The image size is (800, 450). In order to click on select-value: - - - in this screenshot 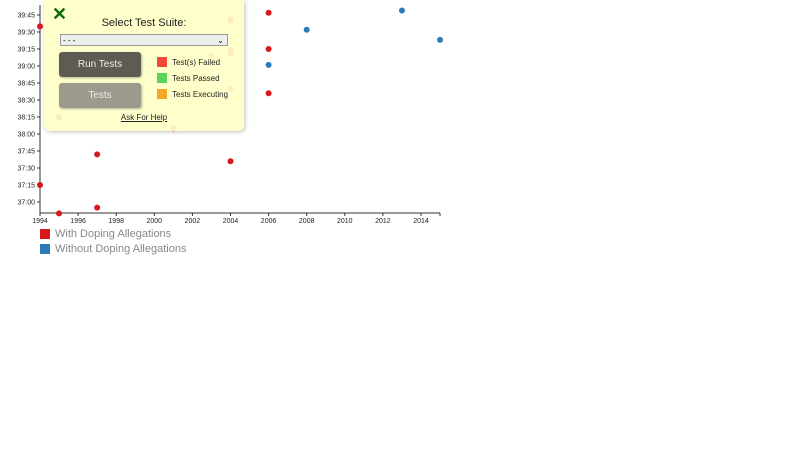, I will do `click(69, 40)`.